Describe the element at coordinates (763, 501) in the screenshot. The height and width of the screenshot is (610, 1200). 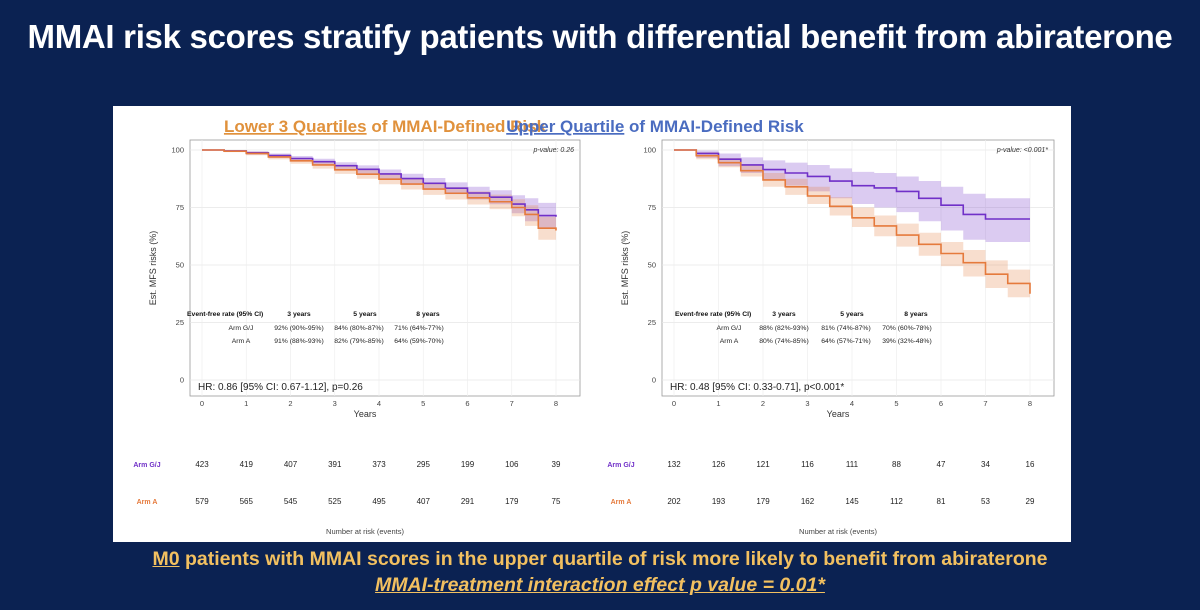
I see `at-risk-count: 179` at that location.